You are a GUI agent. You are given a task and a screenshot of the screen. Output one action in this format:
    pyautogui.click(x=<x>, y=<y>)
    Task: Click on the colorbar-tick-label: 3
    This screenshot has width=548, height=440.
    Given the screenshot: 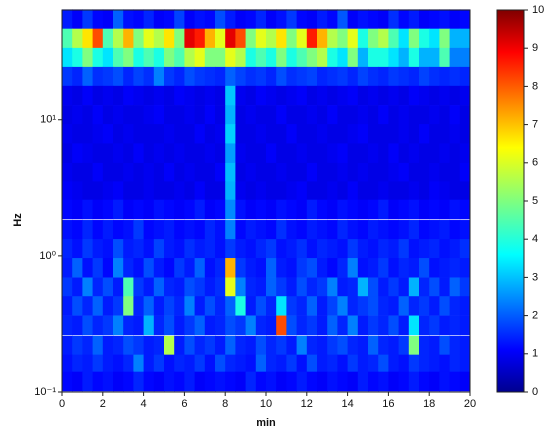 What is the action you would take?
    pyautogui.click(x=535, y=277)
    